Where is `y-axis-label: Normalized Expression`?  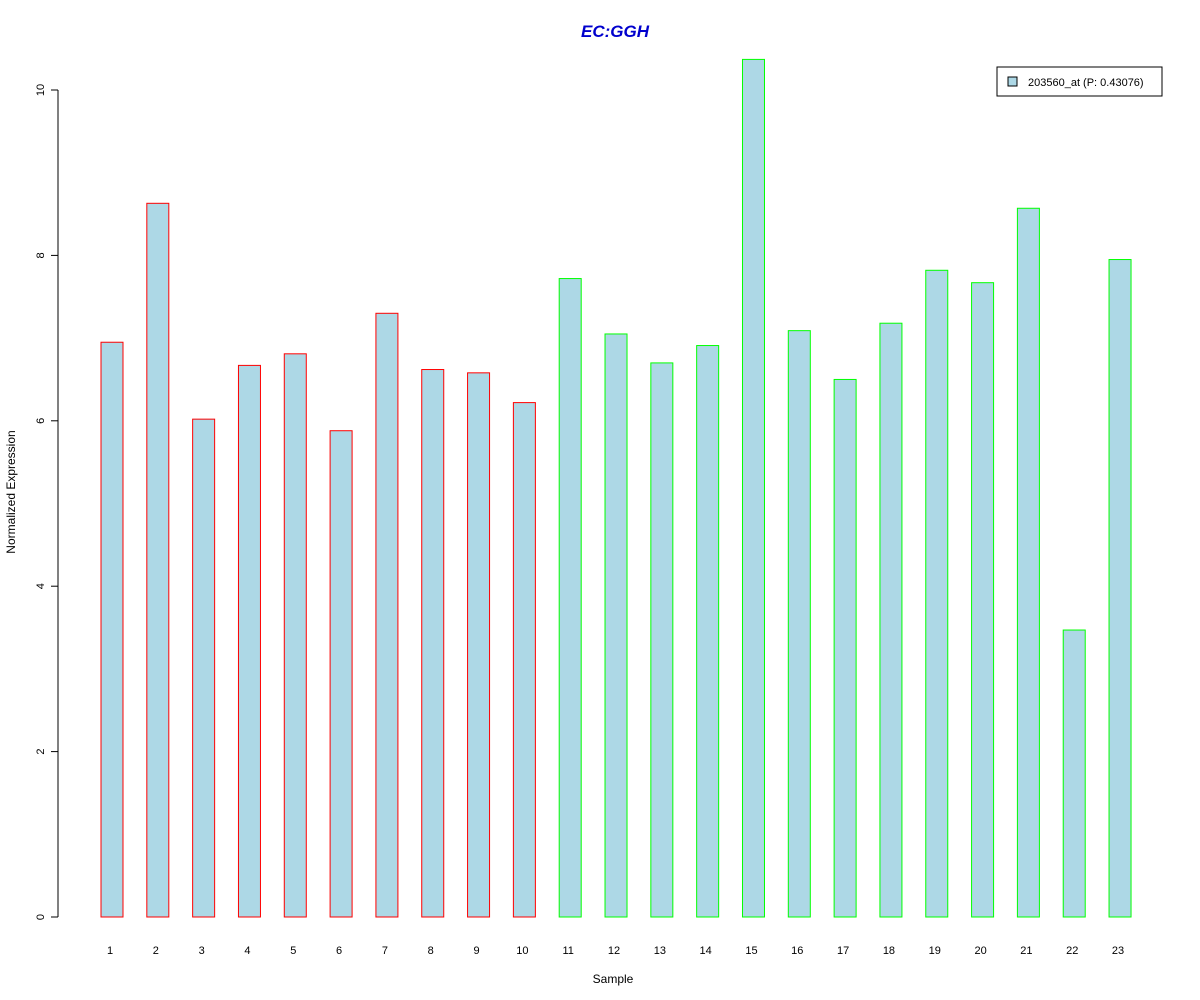
y-axis-label: Normalized Expression is located at coordinates (11, 491).